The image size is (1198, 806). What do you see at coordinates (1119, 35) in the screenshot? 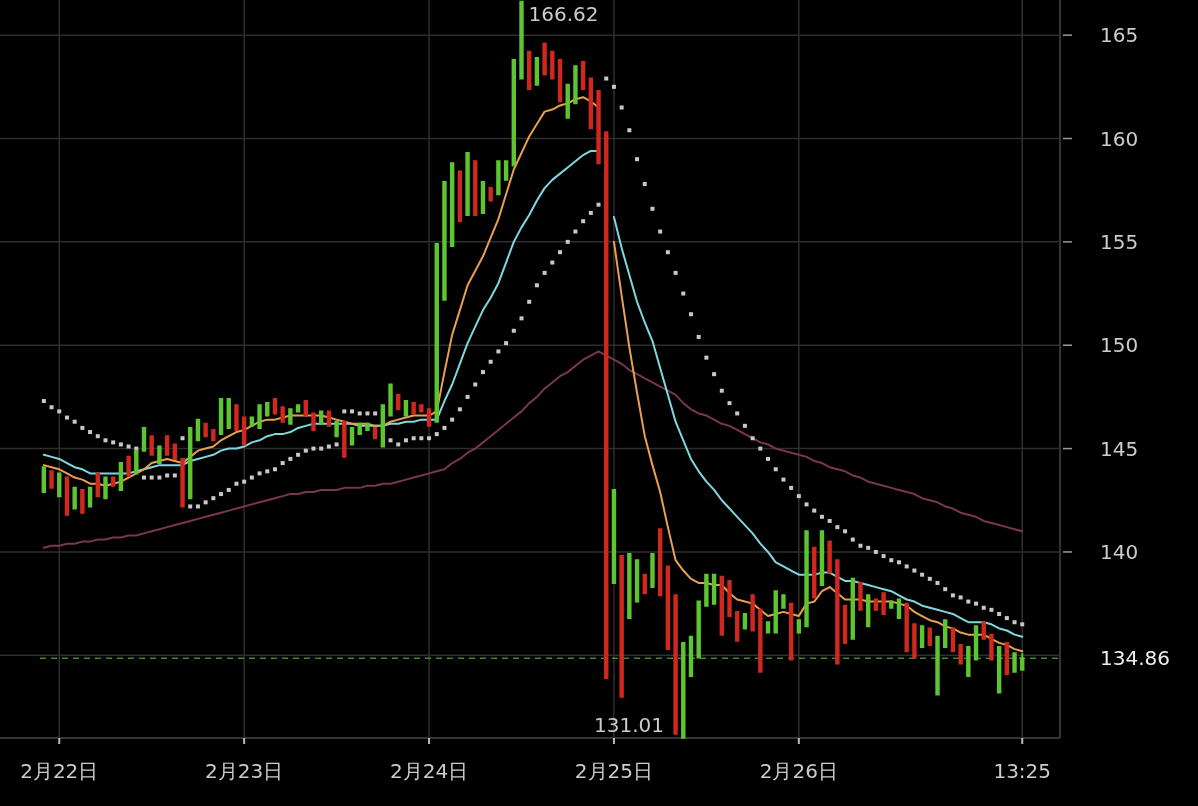
I see `y-tick-label: 165` at bounding box center [1119, 35].